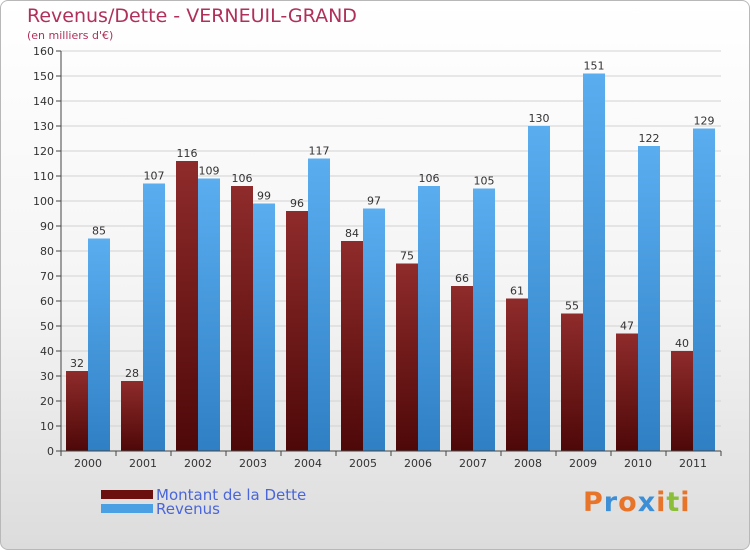 The height and width of the screenshot is (550, 750). What do you see at coordinates (704, 121) in the screenshot?
I see `data-label: 129` at bounding box center [704, 121].